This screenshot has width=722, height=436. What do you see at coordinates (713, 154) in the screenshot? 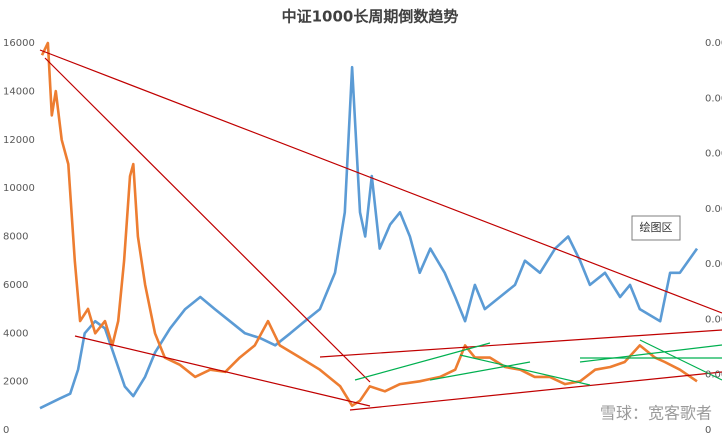
I see `y2-tick-label: 0.005` at bounding box center [713, 154].